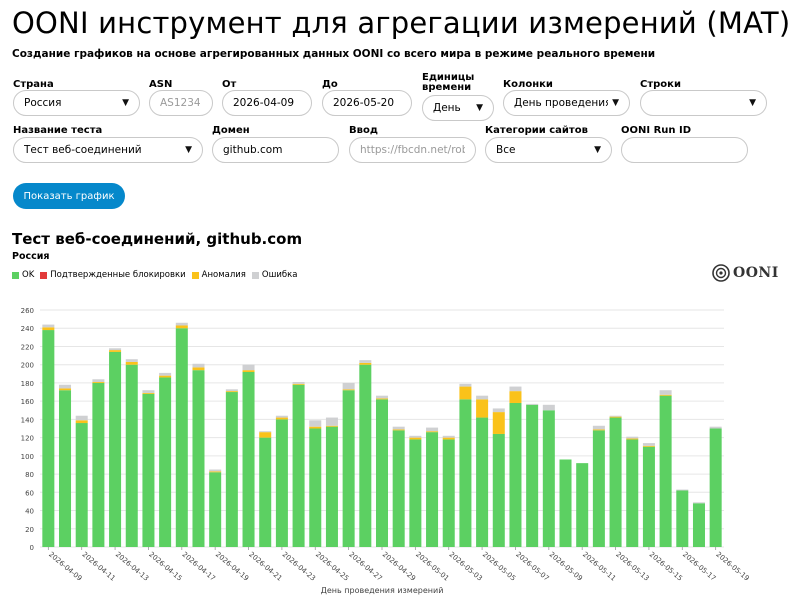  Describe the element at coordinates (69, 196) in the screenshot. I see `show-chart-button: Показать график` at that location.